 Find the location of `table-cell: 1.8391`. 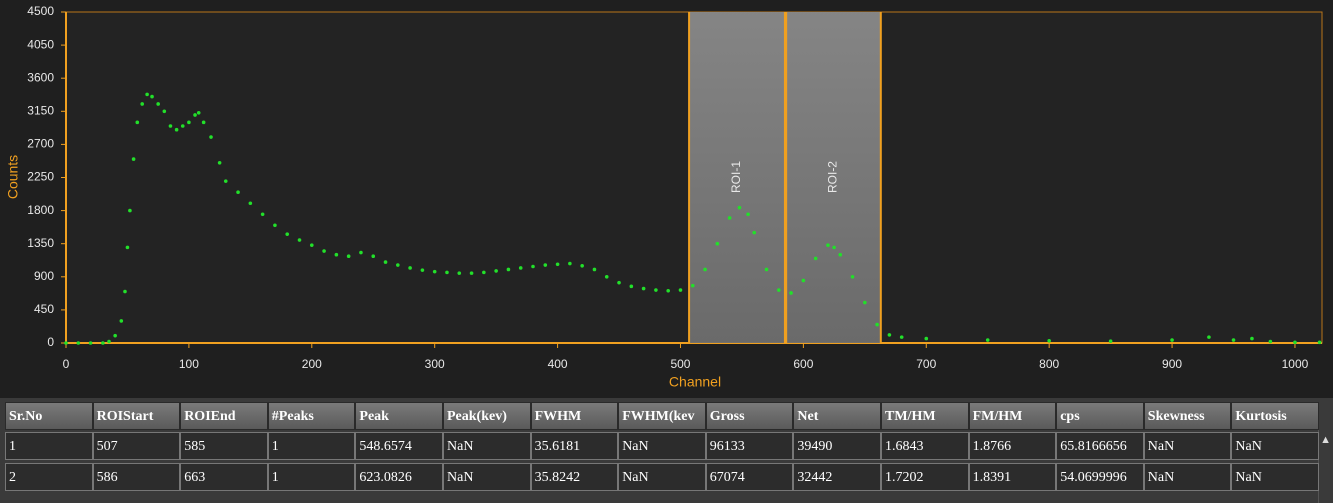

table-cell: 1.8391 is located at coordinates (1012, 477).